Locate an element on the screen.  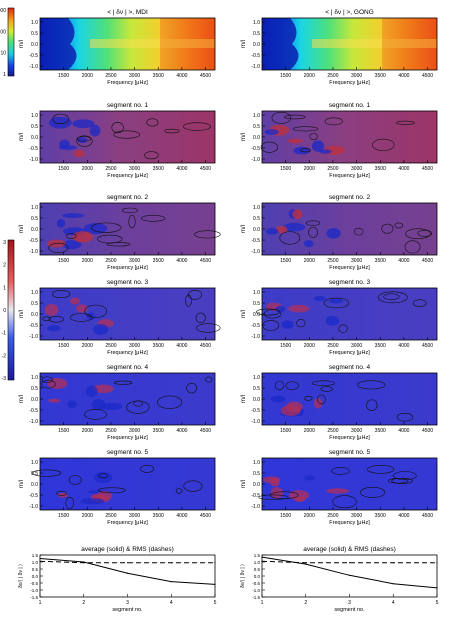
colorbar-tick-label: 2 is located at coordinates (4, 266).